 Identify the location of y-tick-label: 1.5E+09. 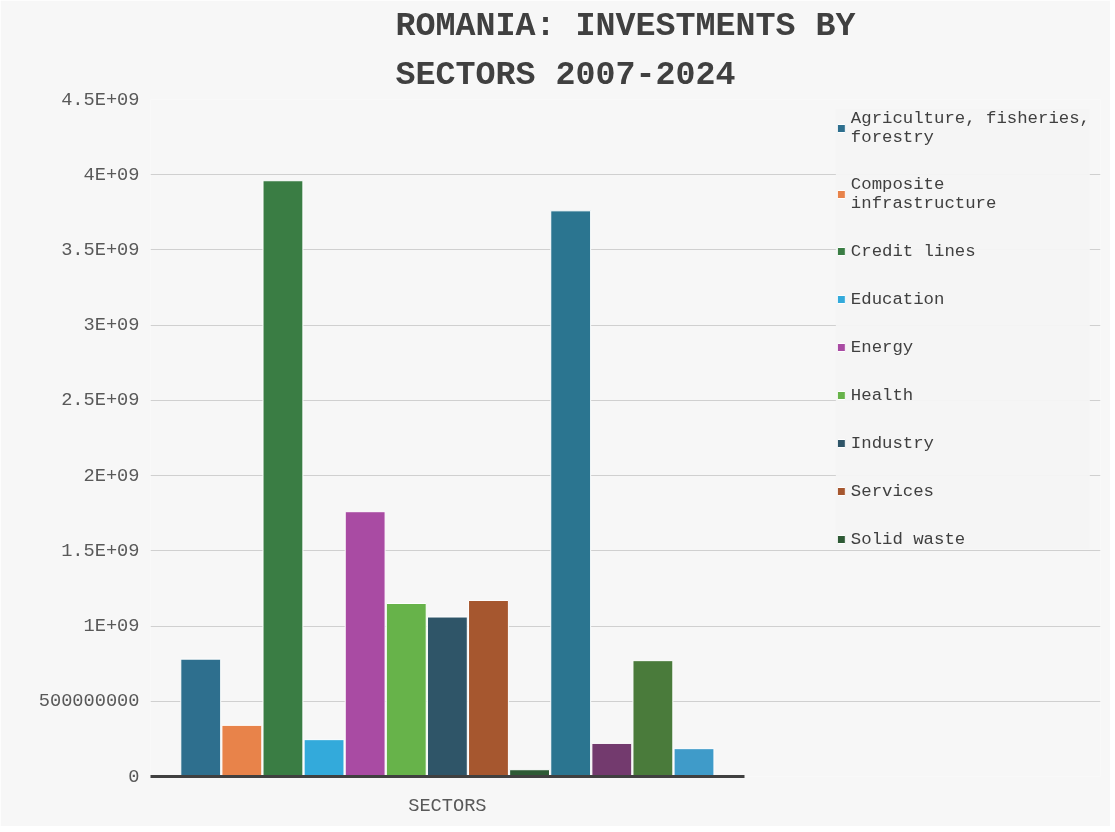
(100, 550).